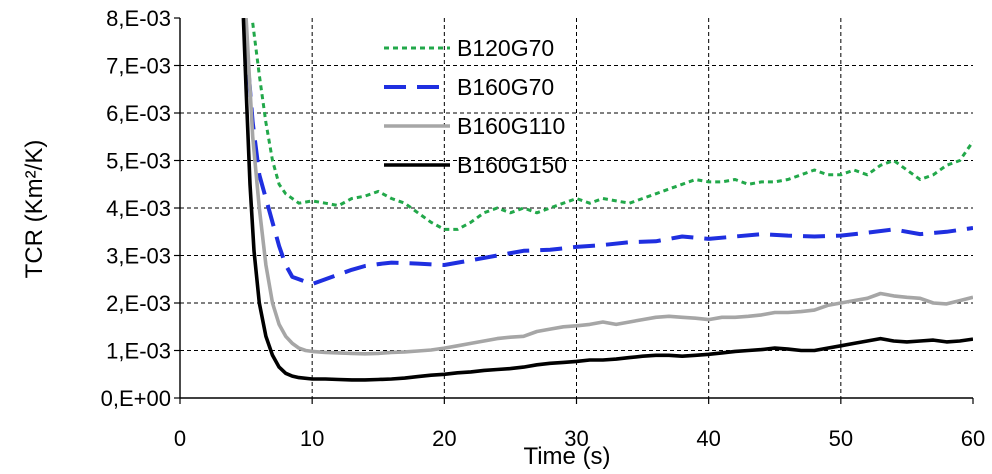 The image size is (992, 474). What do you see at coordinates (138, 161) in the screenshot?
I see `y-tick-label: 5,E-03` at bounding box center [138, 161].